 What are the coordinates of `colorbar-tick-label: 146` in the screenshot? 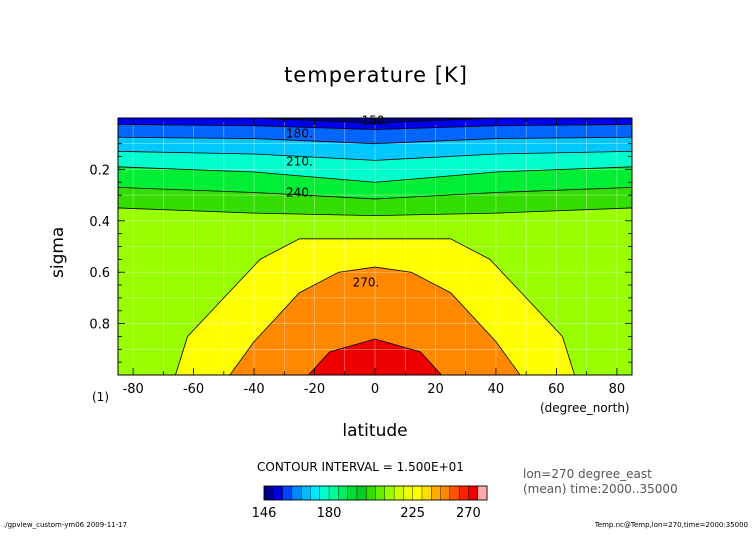 It's located at (264, 513).